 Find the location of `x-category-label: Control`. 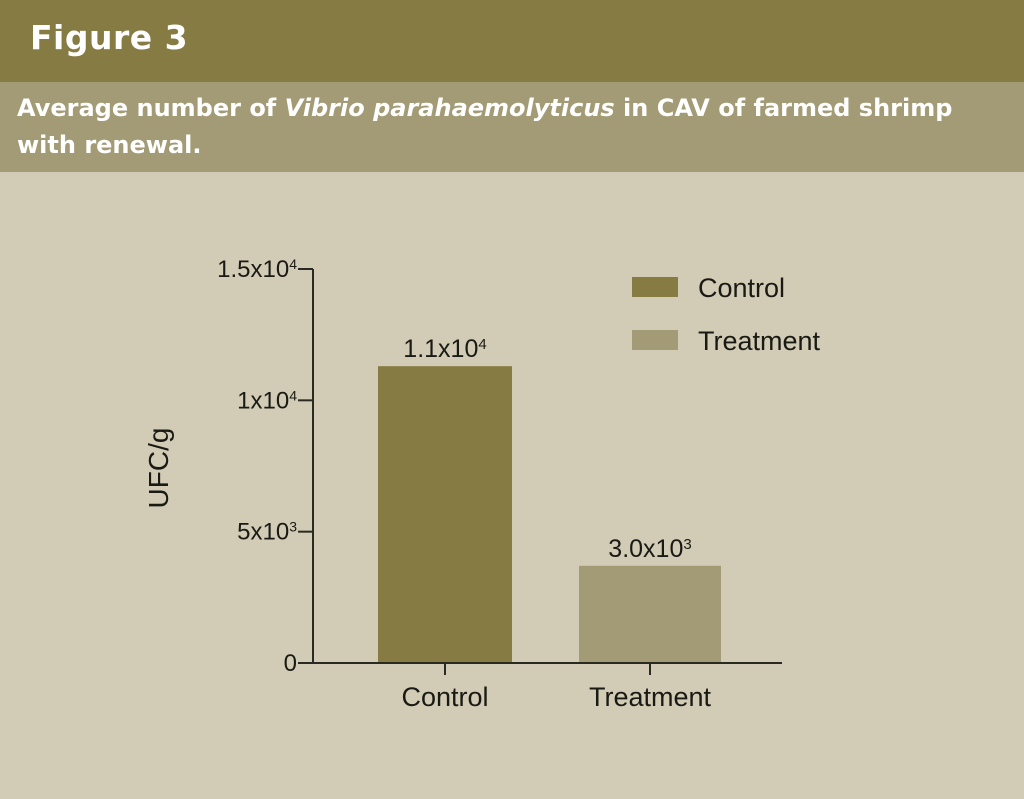

x-category-label: Control is located at coordinates (444, 697).